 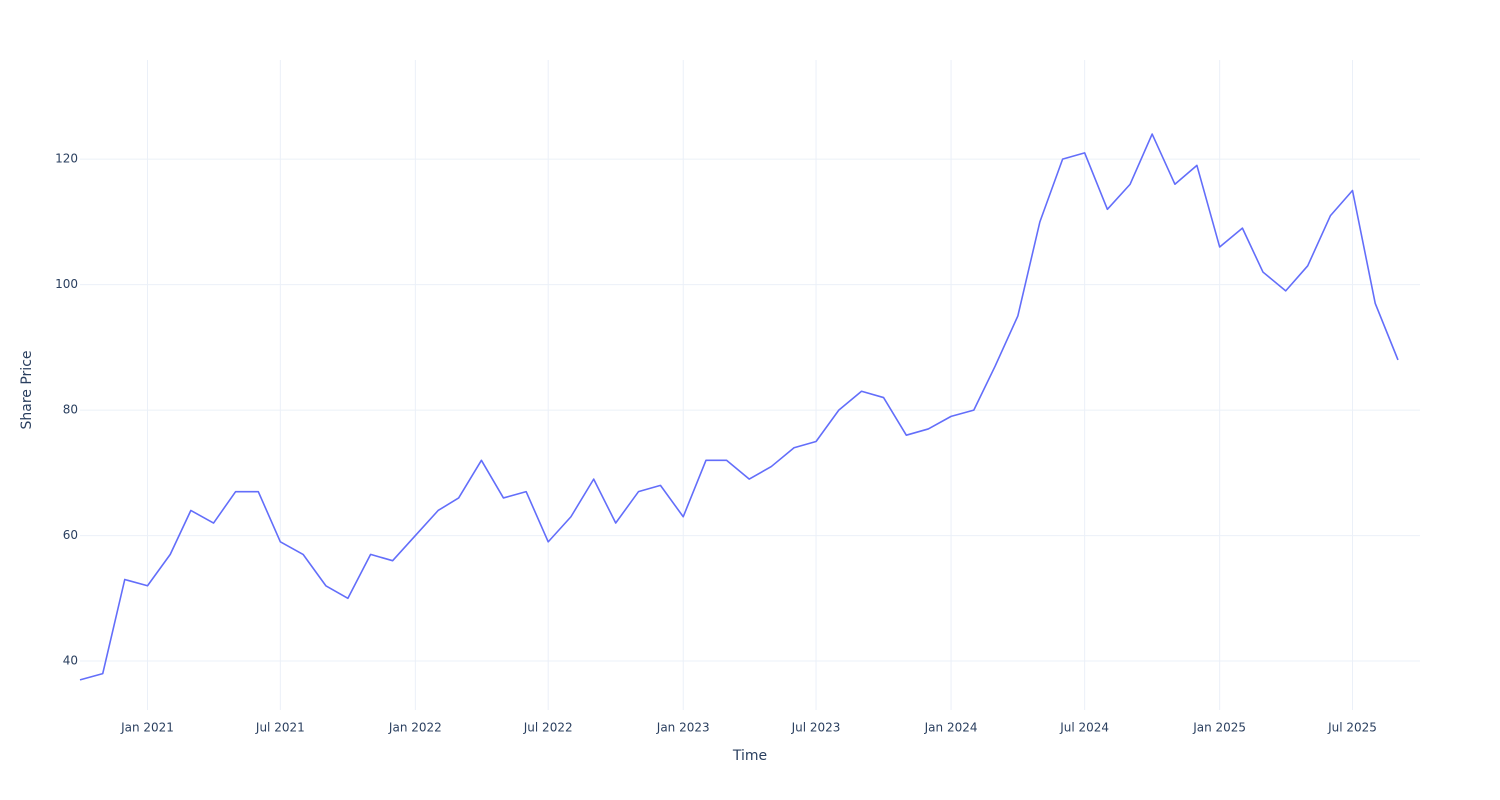 I want to click on x-tick-label: Jul 2023, so click(x=816, y=728).